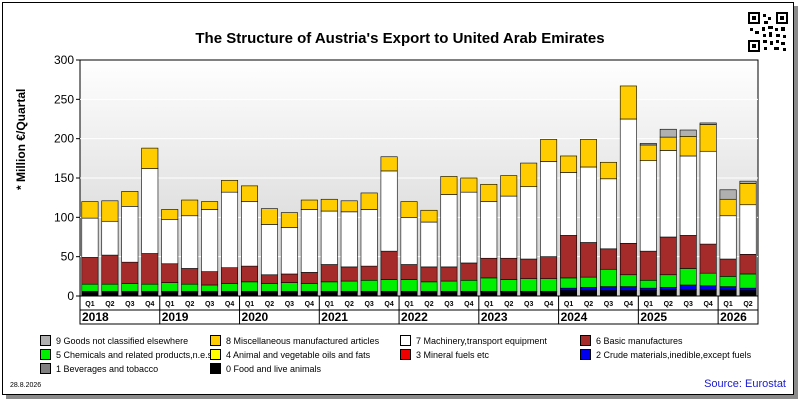 The height and width of the screenshot is (400, 800). Describe the element at coordinates (298, 354) in the screenshot. I see `legend-label: 4 Animal and vegetable oils and fats` at that location.